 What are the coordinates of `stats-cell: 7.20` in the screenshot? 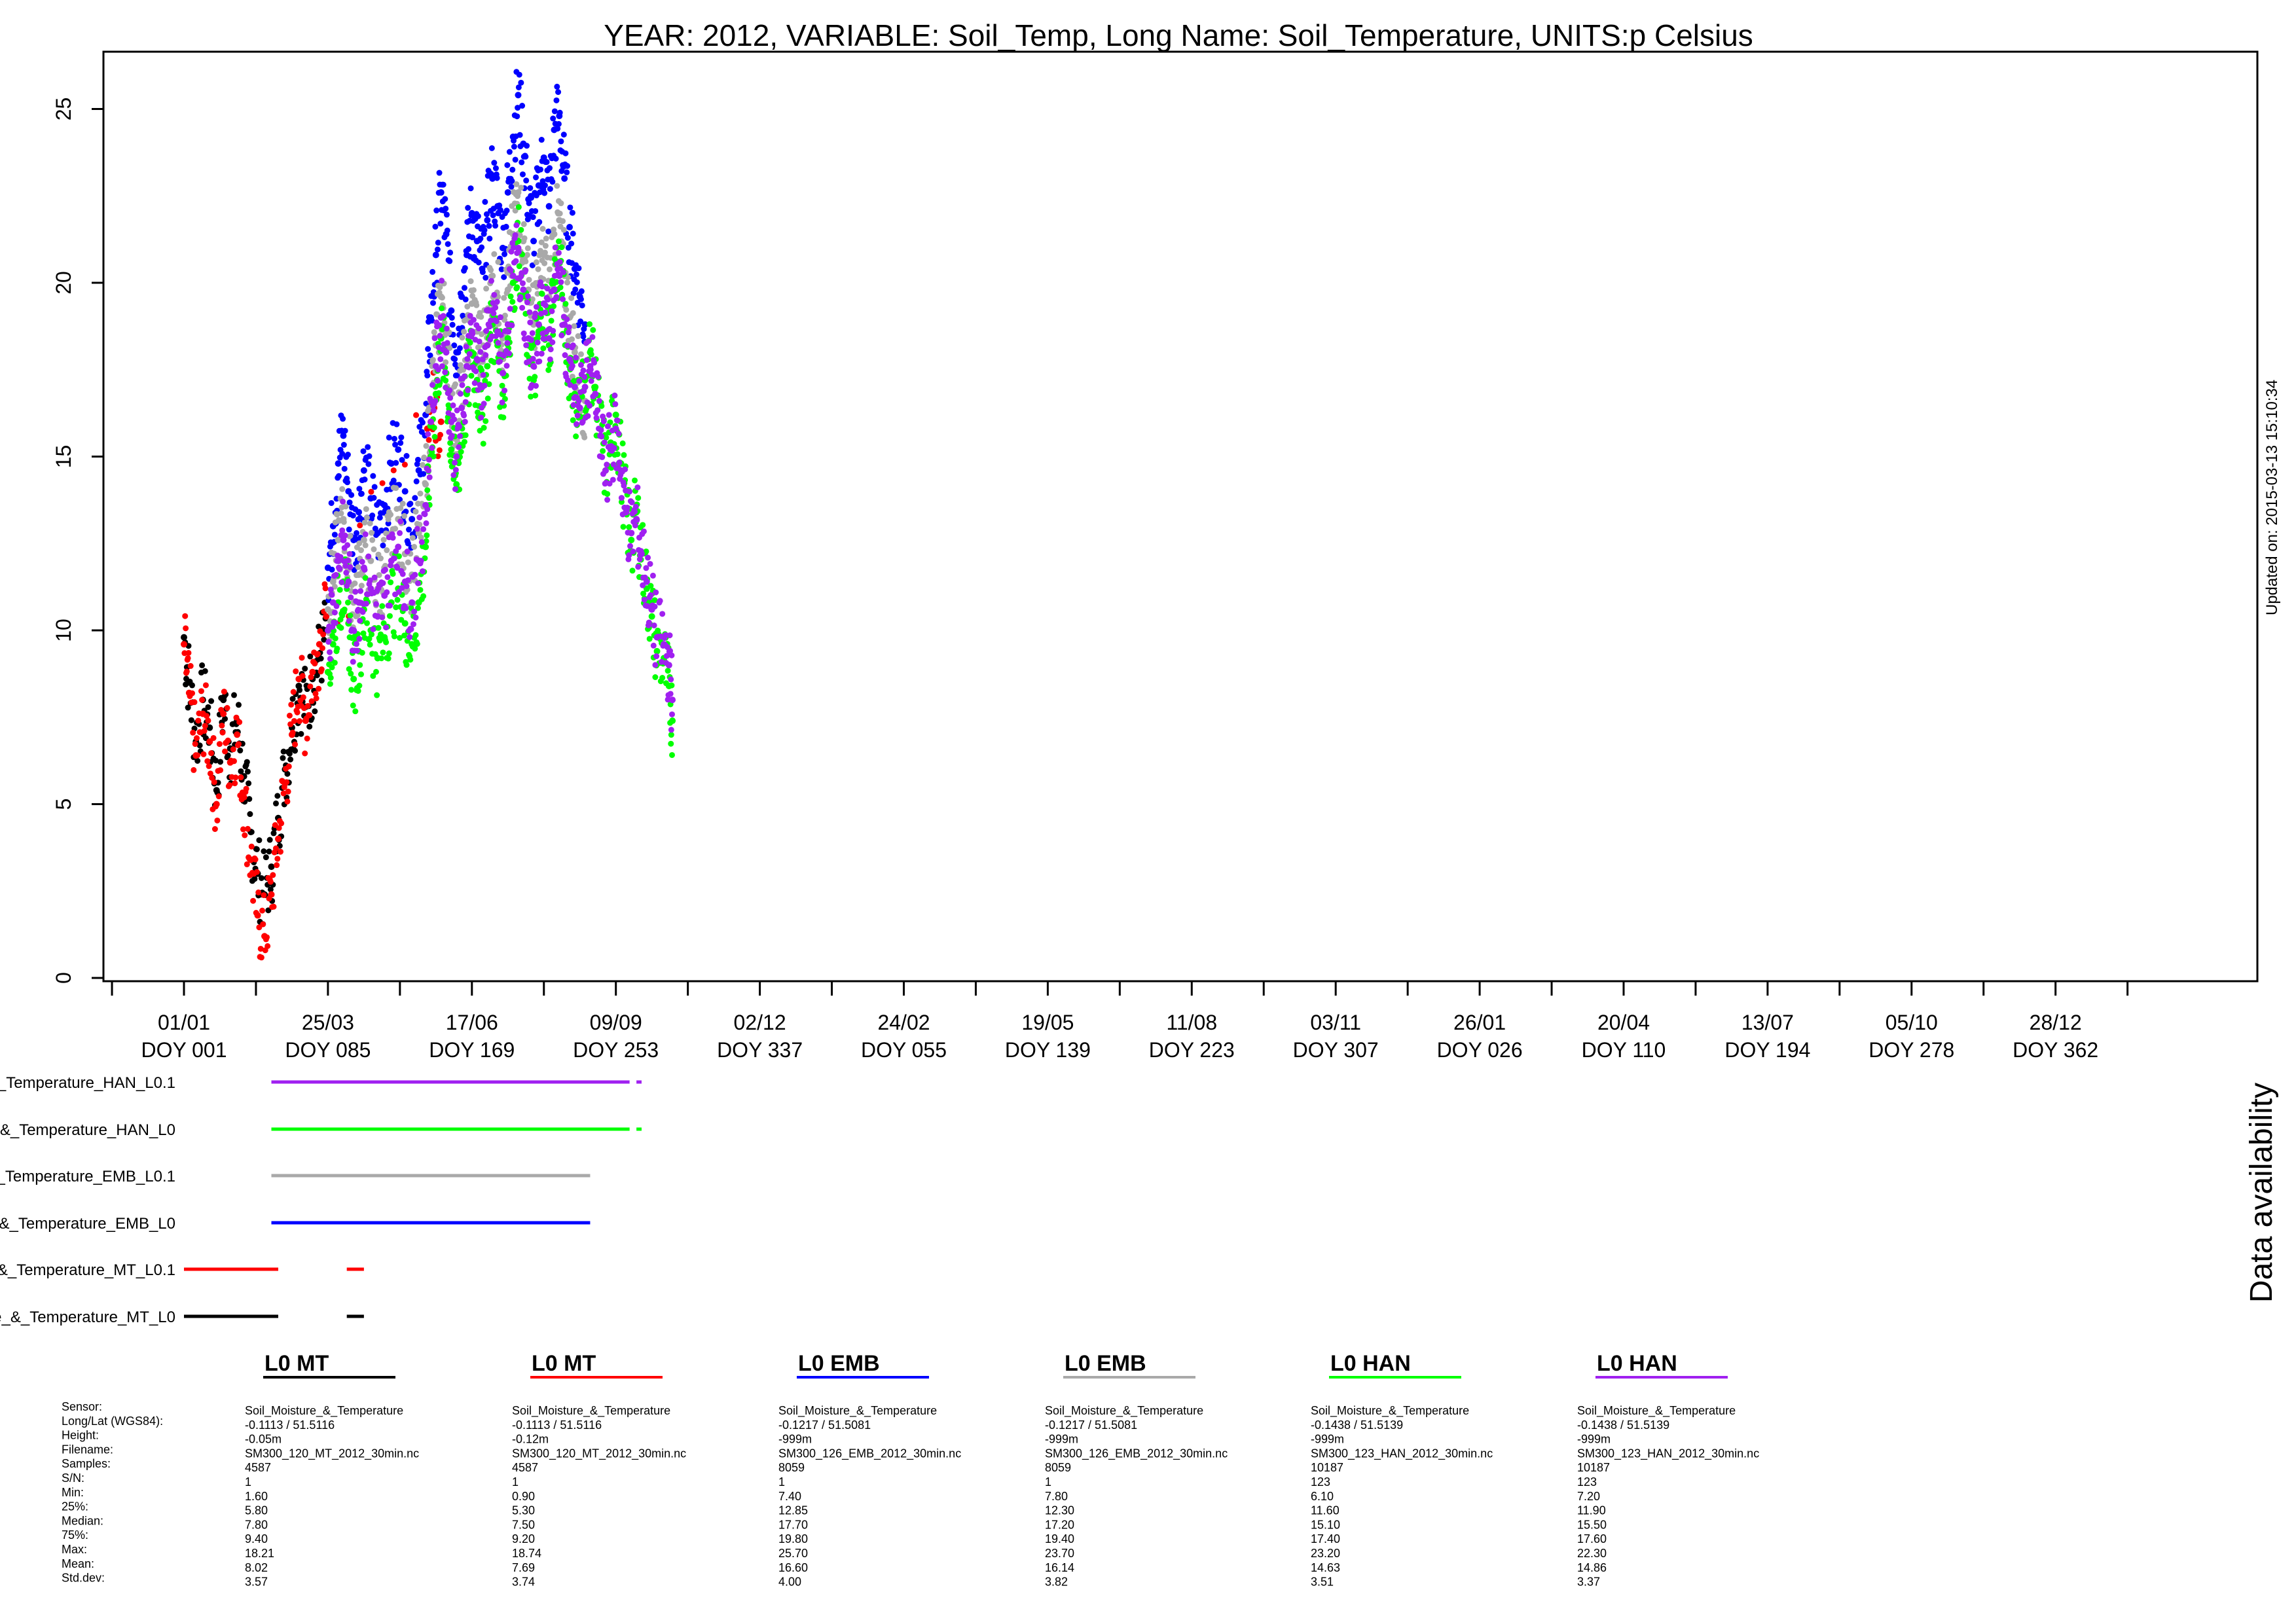 It's located at (1588, 1496).